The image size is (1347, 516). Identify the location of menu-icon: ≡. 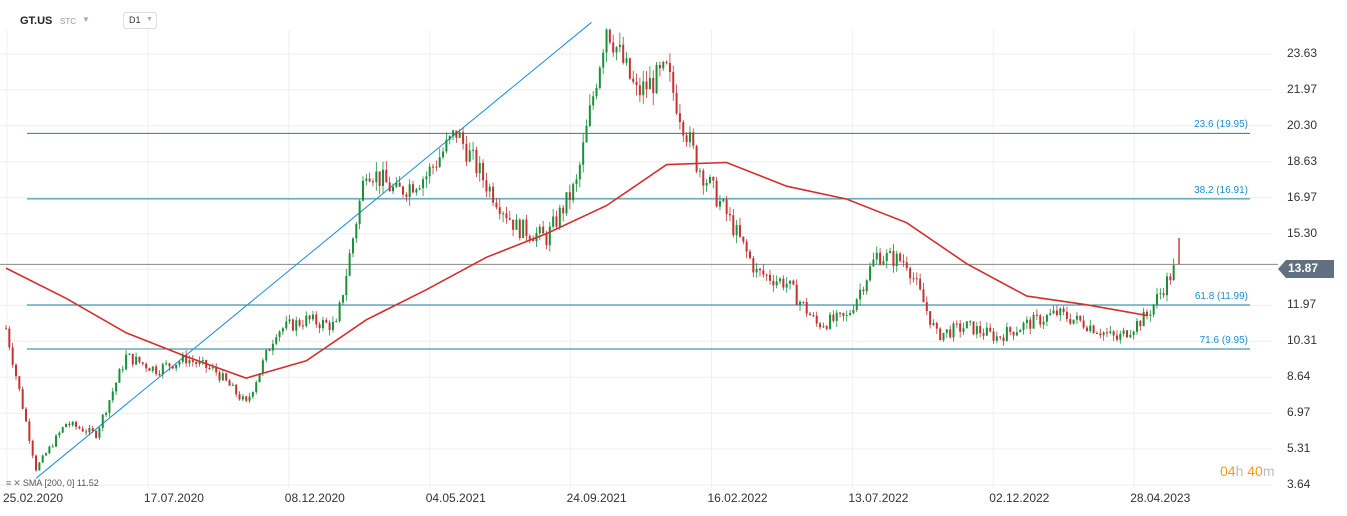
(9, 483).